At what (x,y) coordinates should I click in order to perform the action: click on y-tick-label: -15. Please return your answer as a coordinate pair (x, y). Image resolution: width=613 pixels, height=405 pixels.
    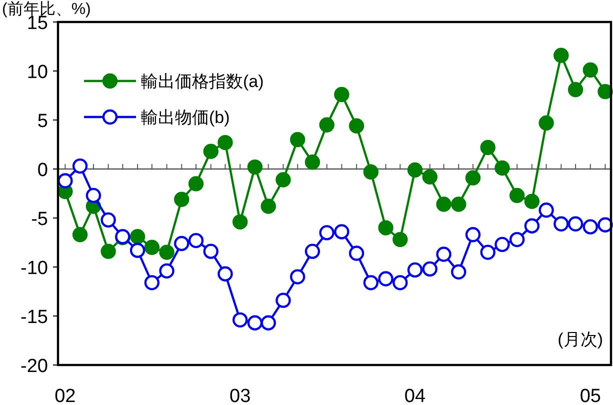
    Looking at the image, I should click on (34, 317).